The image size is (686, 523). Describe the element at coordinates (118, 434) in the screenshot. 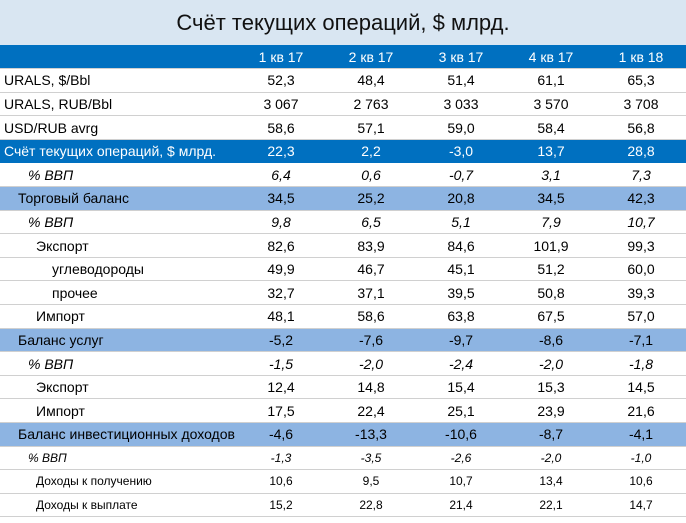

I see `row-label: Баланс инвестиционных доходов` at that location.